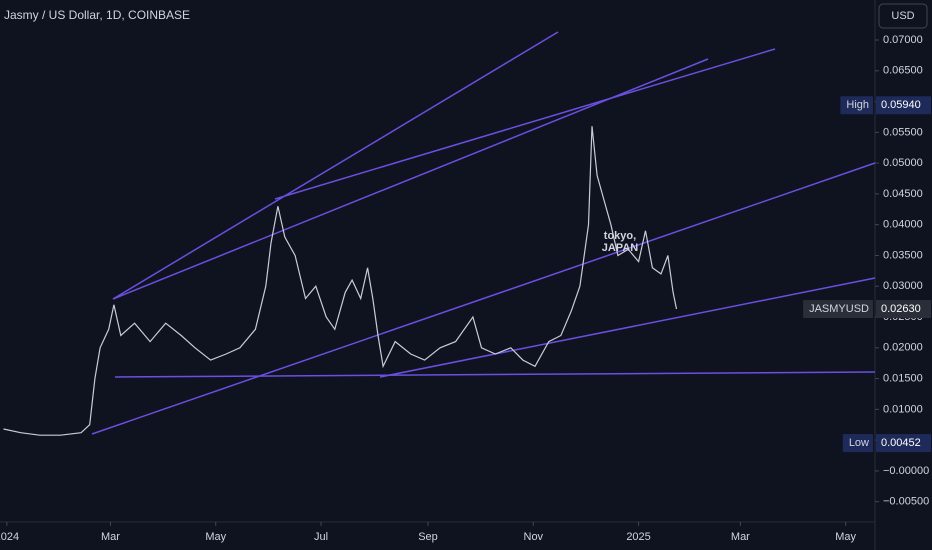 This screenshot has height=550, width=932. I want to click on price-label-value: 0.05940, so click(901, 105).